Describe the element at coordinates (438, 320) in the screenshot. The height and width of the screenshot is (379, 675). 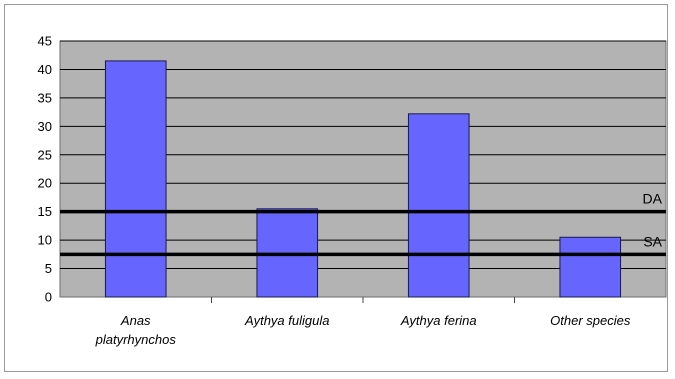
I see `x-category-label: Aythya ferina` at that location.